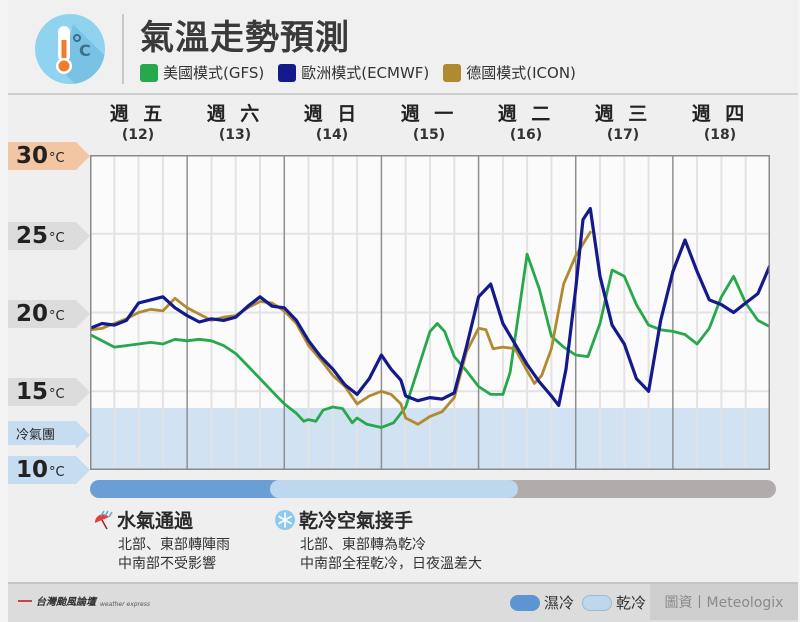  I want to click on day-label-sat: 週 六 (13), so click(235, 124).